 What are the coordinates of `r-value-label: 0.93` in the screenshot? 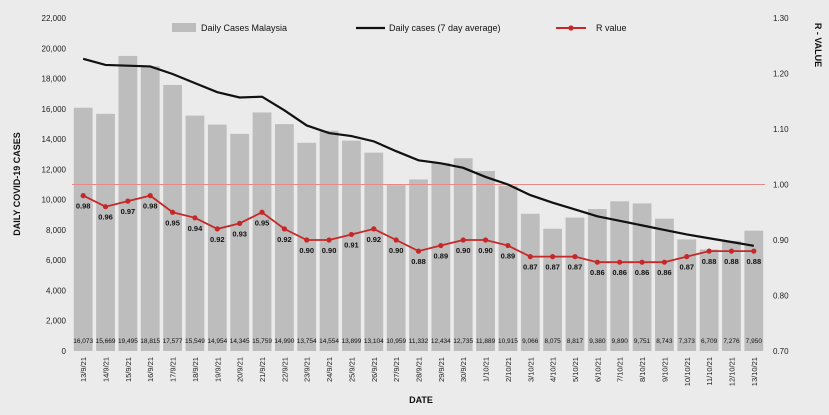 It's located at (239, 233).